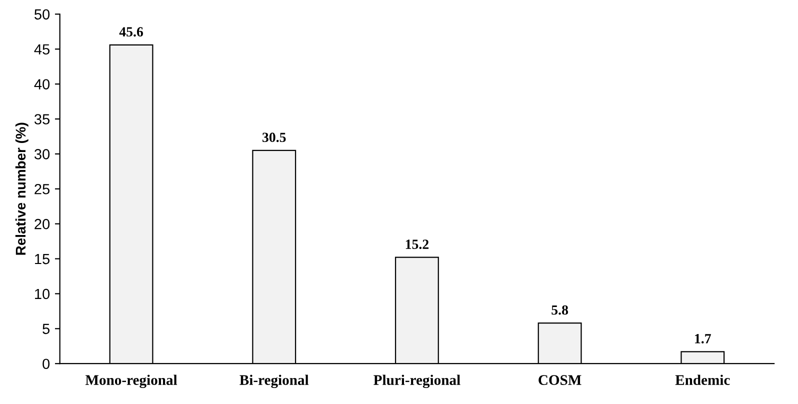 The image size is (798, 404). Describe the element at coordinates (42, 84) in the screenshot. I see `y-tick-label: 40` at that location.